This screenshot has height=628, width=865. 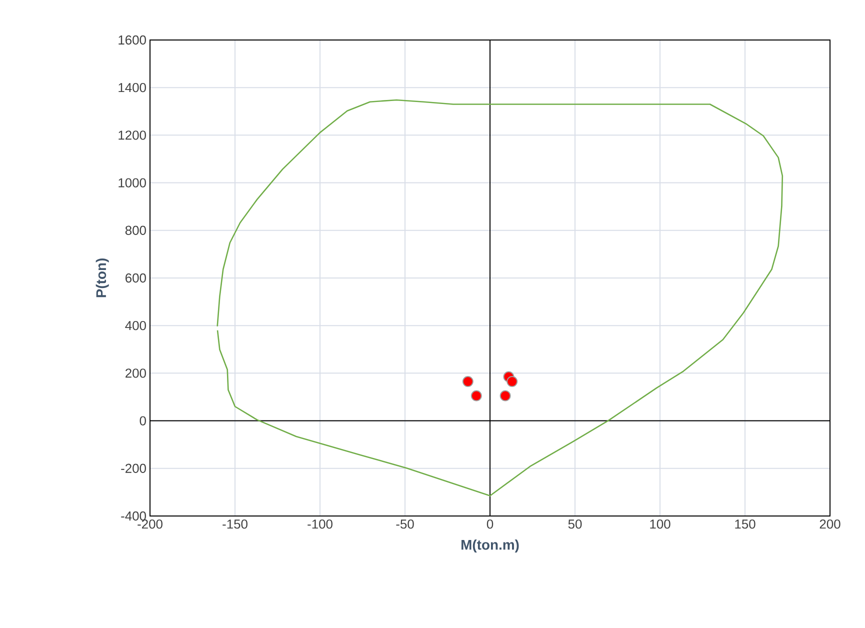 I want to click on x-tick-label: 50, so click(x=575, y=524).